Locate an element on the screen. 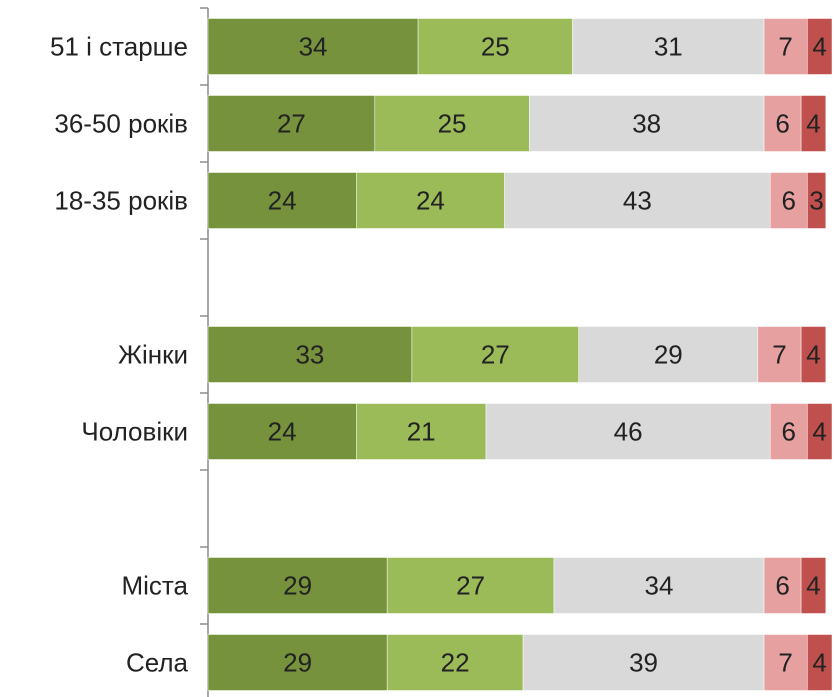 Image resolution: width=834 pixels, height=697 pixels. value-label: 43 is located at coordinates (637, 201).